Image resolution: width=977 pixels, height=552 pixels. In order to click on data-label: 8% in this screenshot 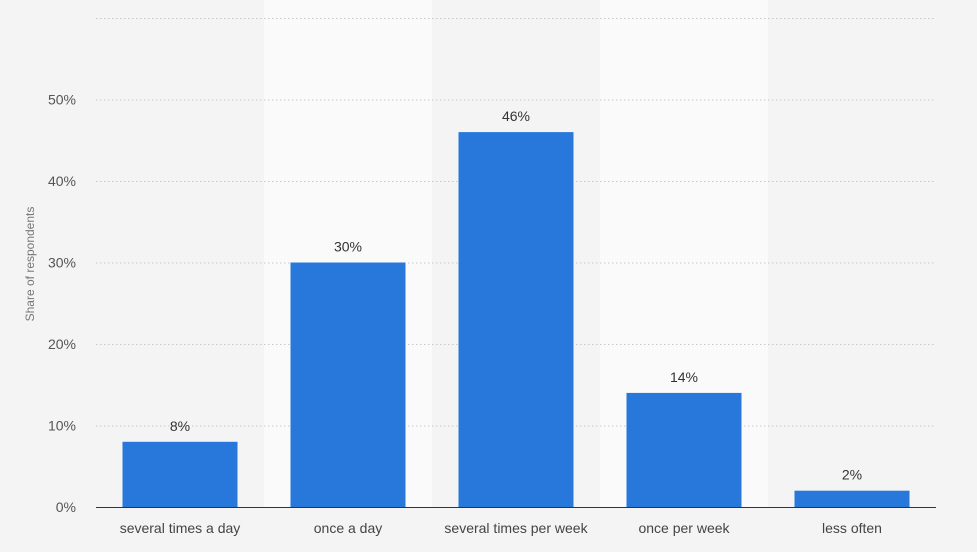, I will do `click(180, 426)`.